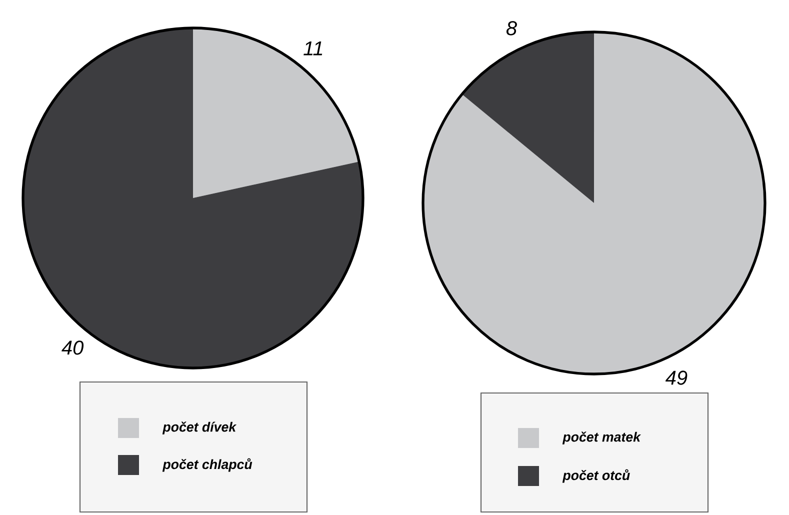 The height and width of the screenshot is (515, 789). Describe the element at coordinates (676, 377) in the screenshot. I see `data-label: 49` at that location.